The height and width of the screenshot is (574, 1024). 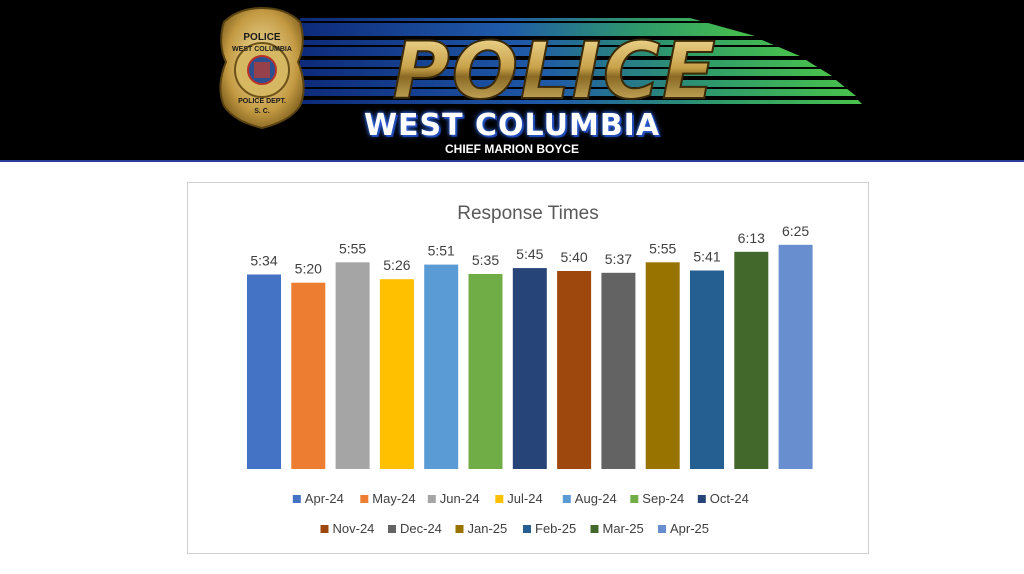 What do you see at coordinates (262, 49) in the screenshot?
I see `badge-city-text: WEST COLUMBIA` at bounding box center [262, 49].